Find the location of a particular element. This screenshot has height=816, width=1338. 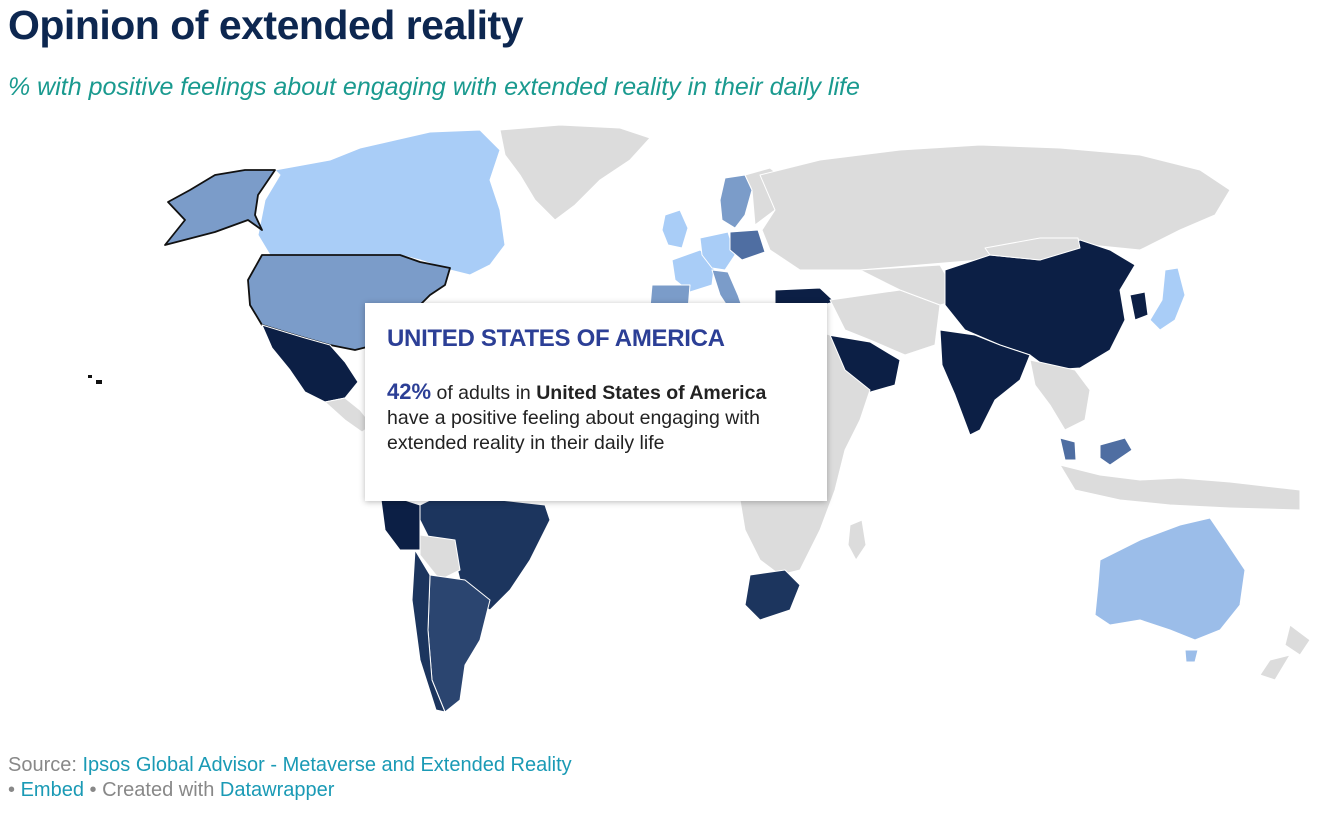

region-southeast-asia is located at coordinates (1060, 395).